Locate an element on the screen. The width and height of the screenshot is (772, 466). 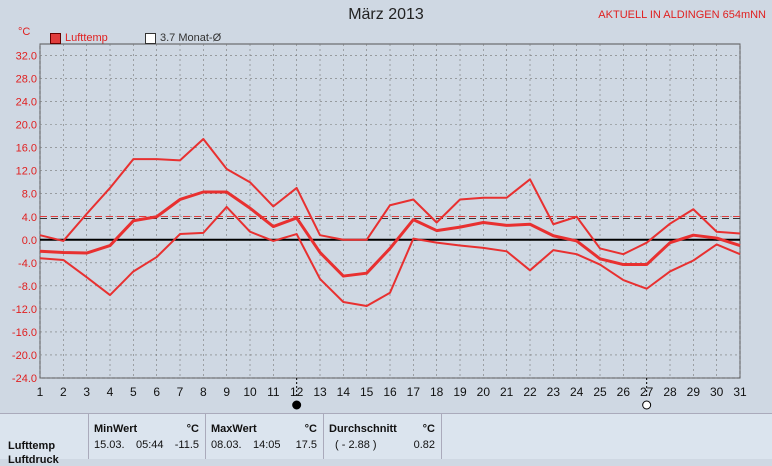
stats-min-unit: °C is located at coordinates (192, 429).